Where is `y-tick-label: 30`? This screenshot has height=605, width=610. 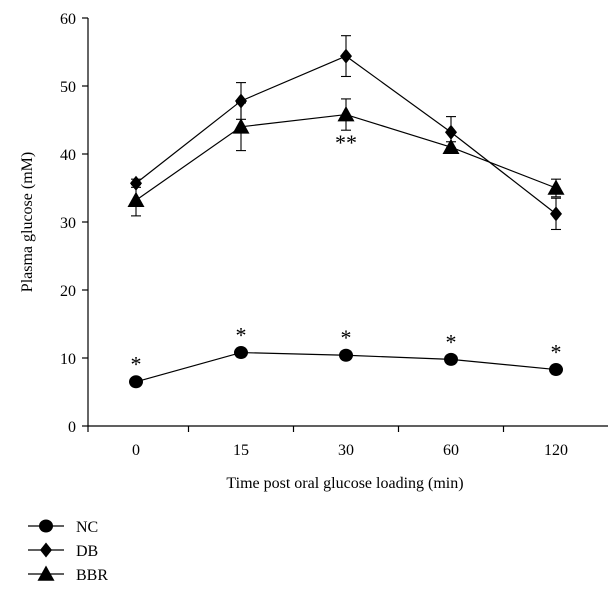
y-tick-label: 30 is located at coordinates (68, 223).